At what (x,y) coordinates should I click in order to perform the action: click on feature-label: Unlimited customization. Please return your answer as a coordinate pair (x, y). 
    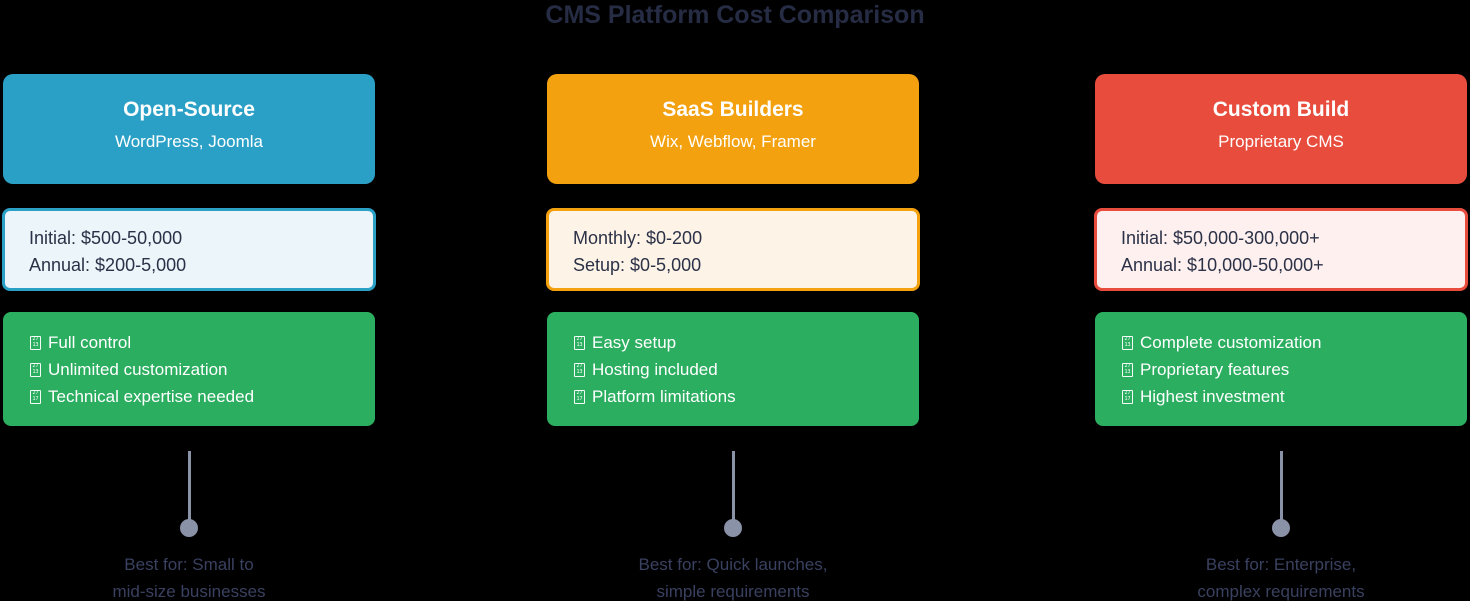
    Looking at the image, I should click on (138, 369).